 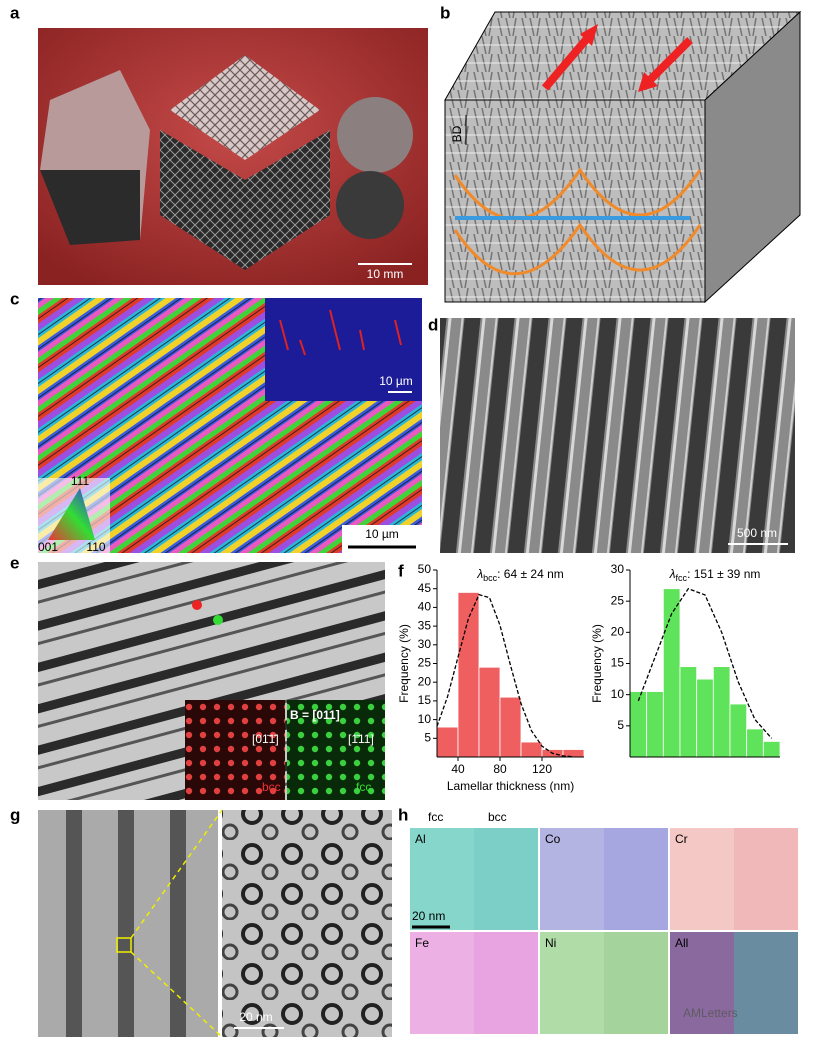 What do you see at coordinates (197, 605) in the screenshot?
I see `bcc-point` at bounding box center [197, 605].